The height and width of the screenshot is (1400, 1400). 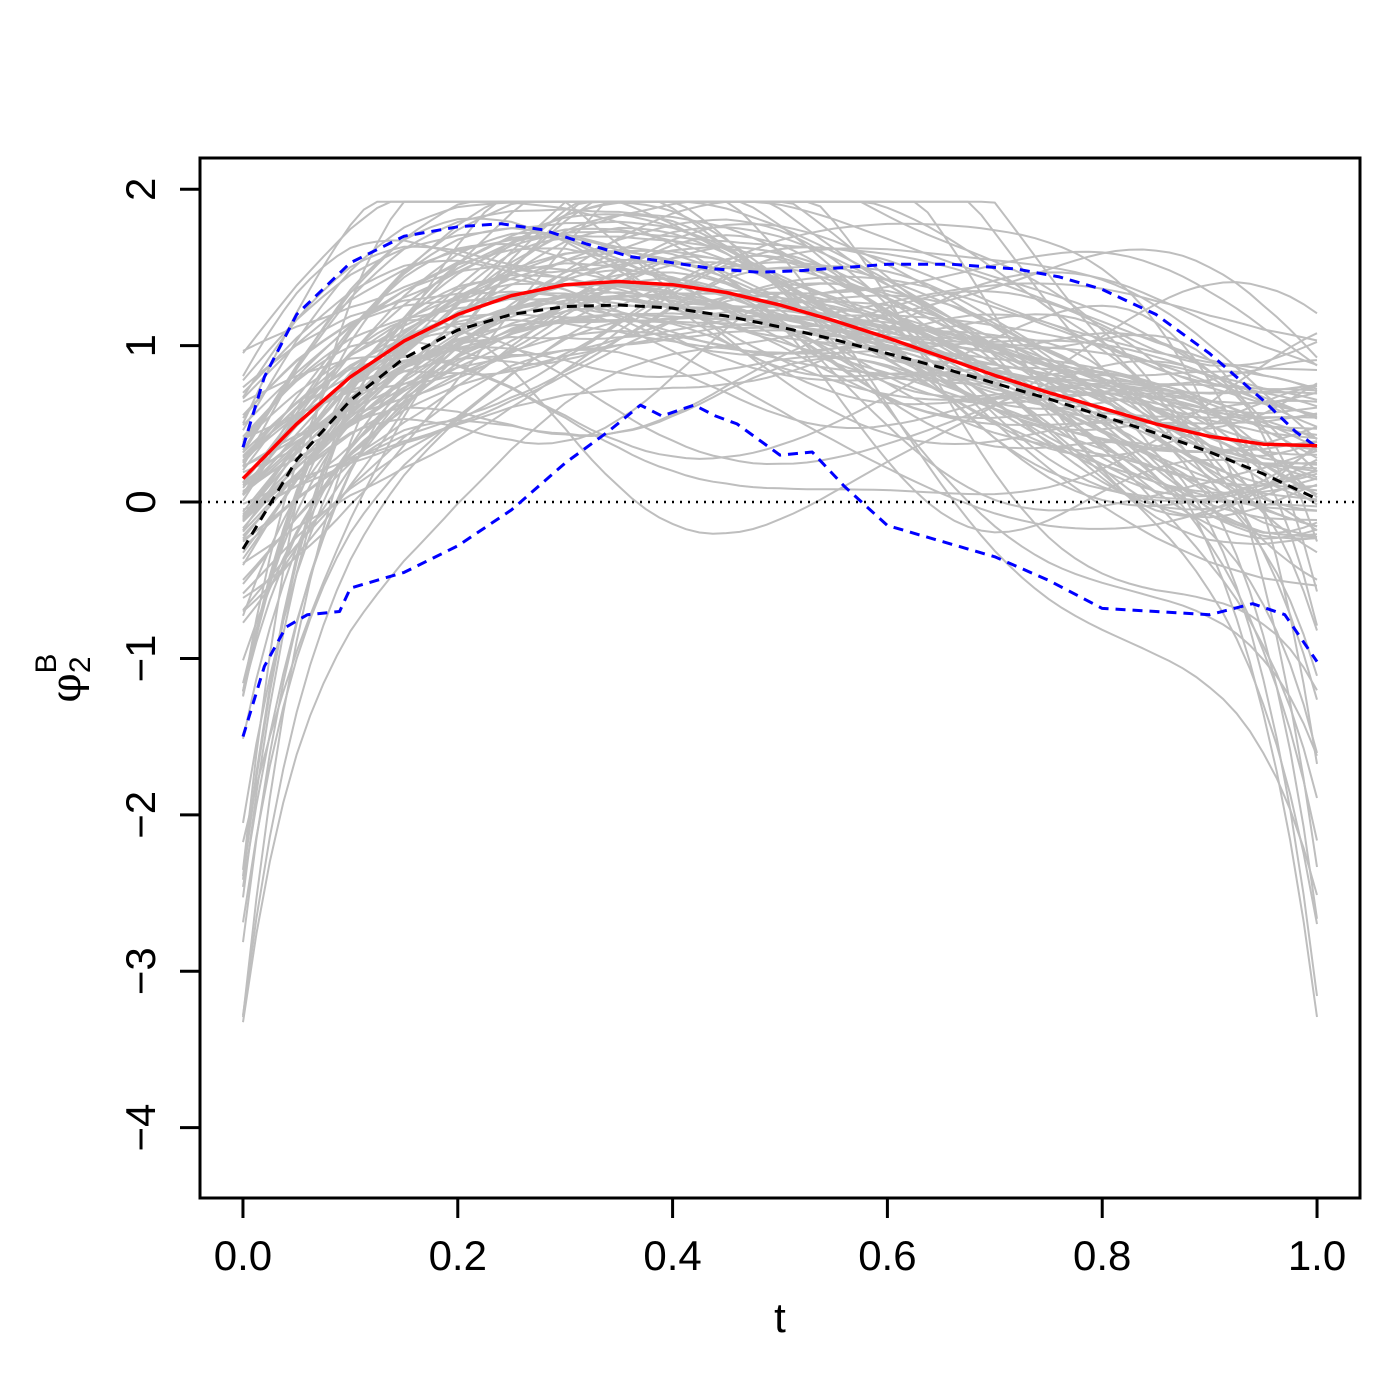 I want to click on y-tick-label: −1, so click(x=140, y=659).